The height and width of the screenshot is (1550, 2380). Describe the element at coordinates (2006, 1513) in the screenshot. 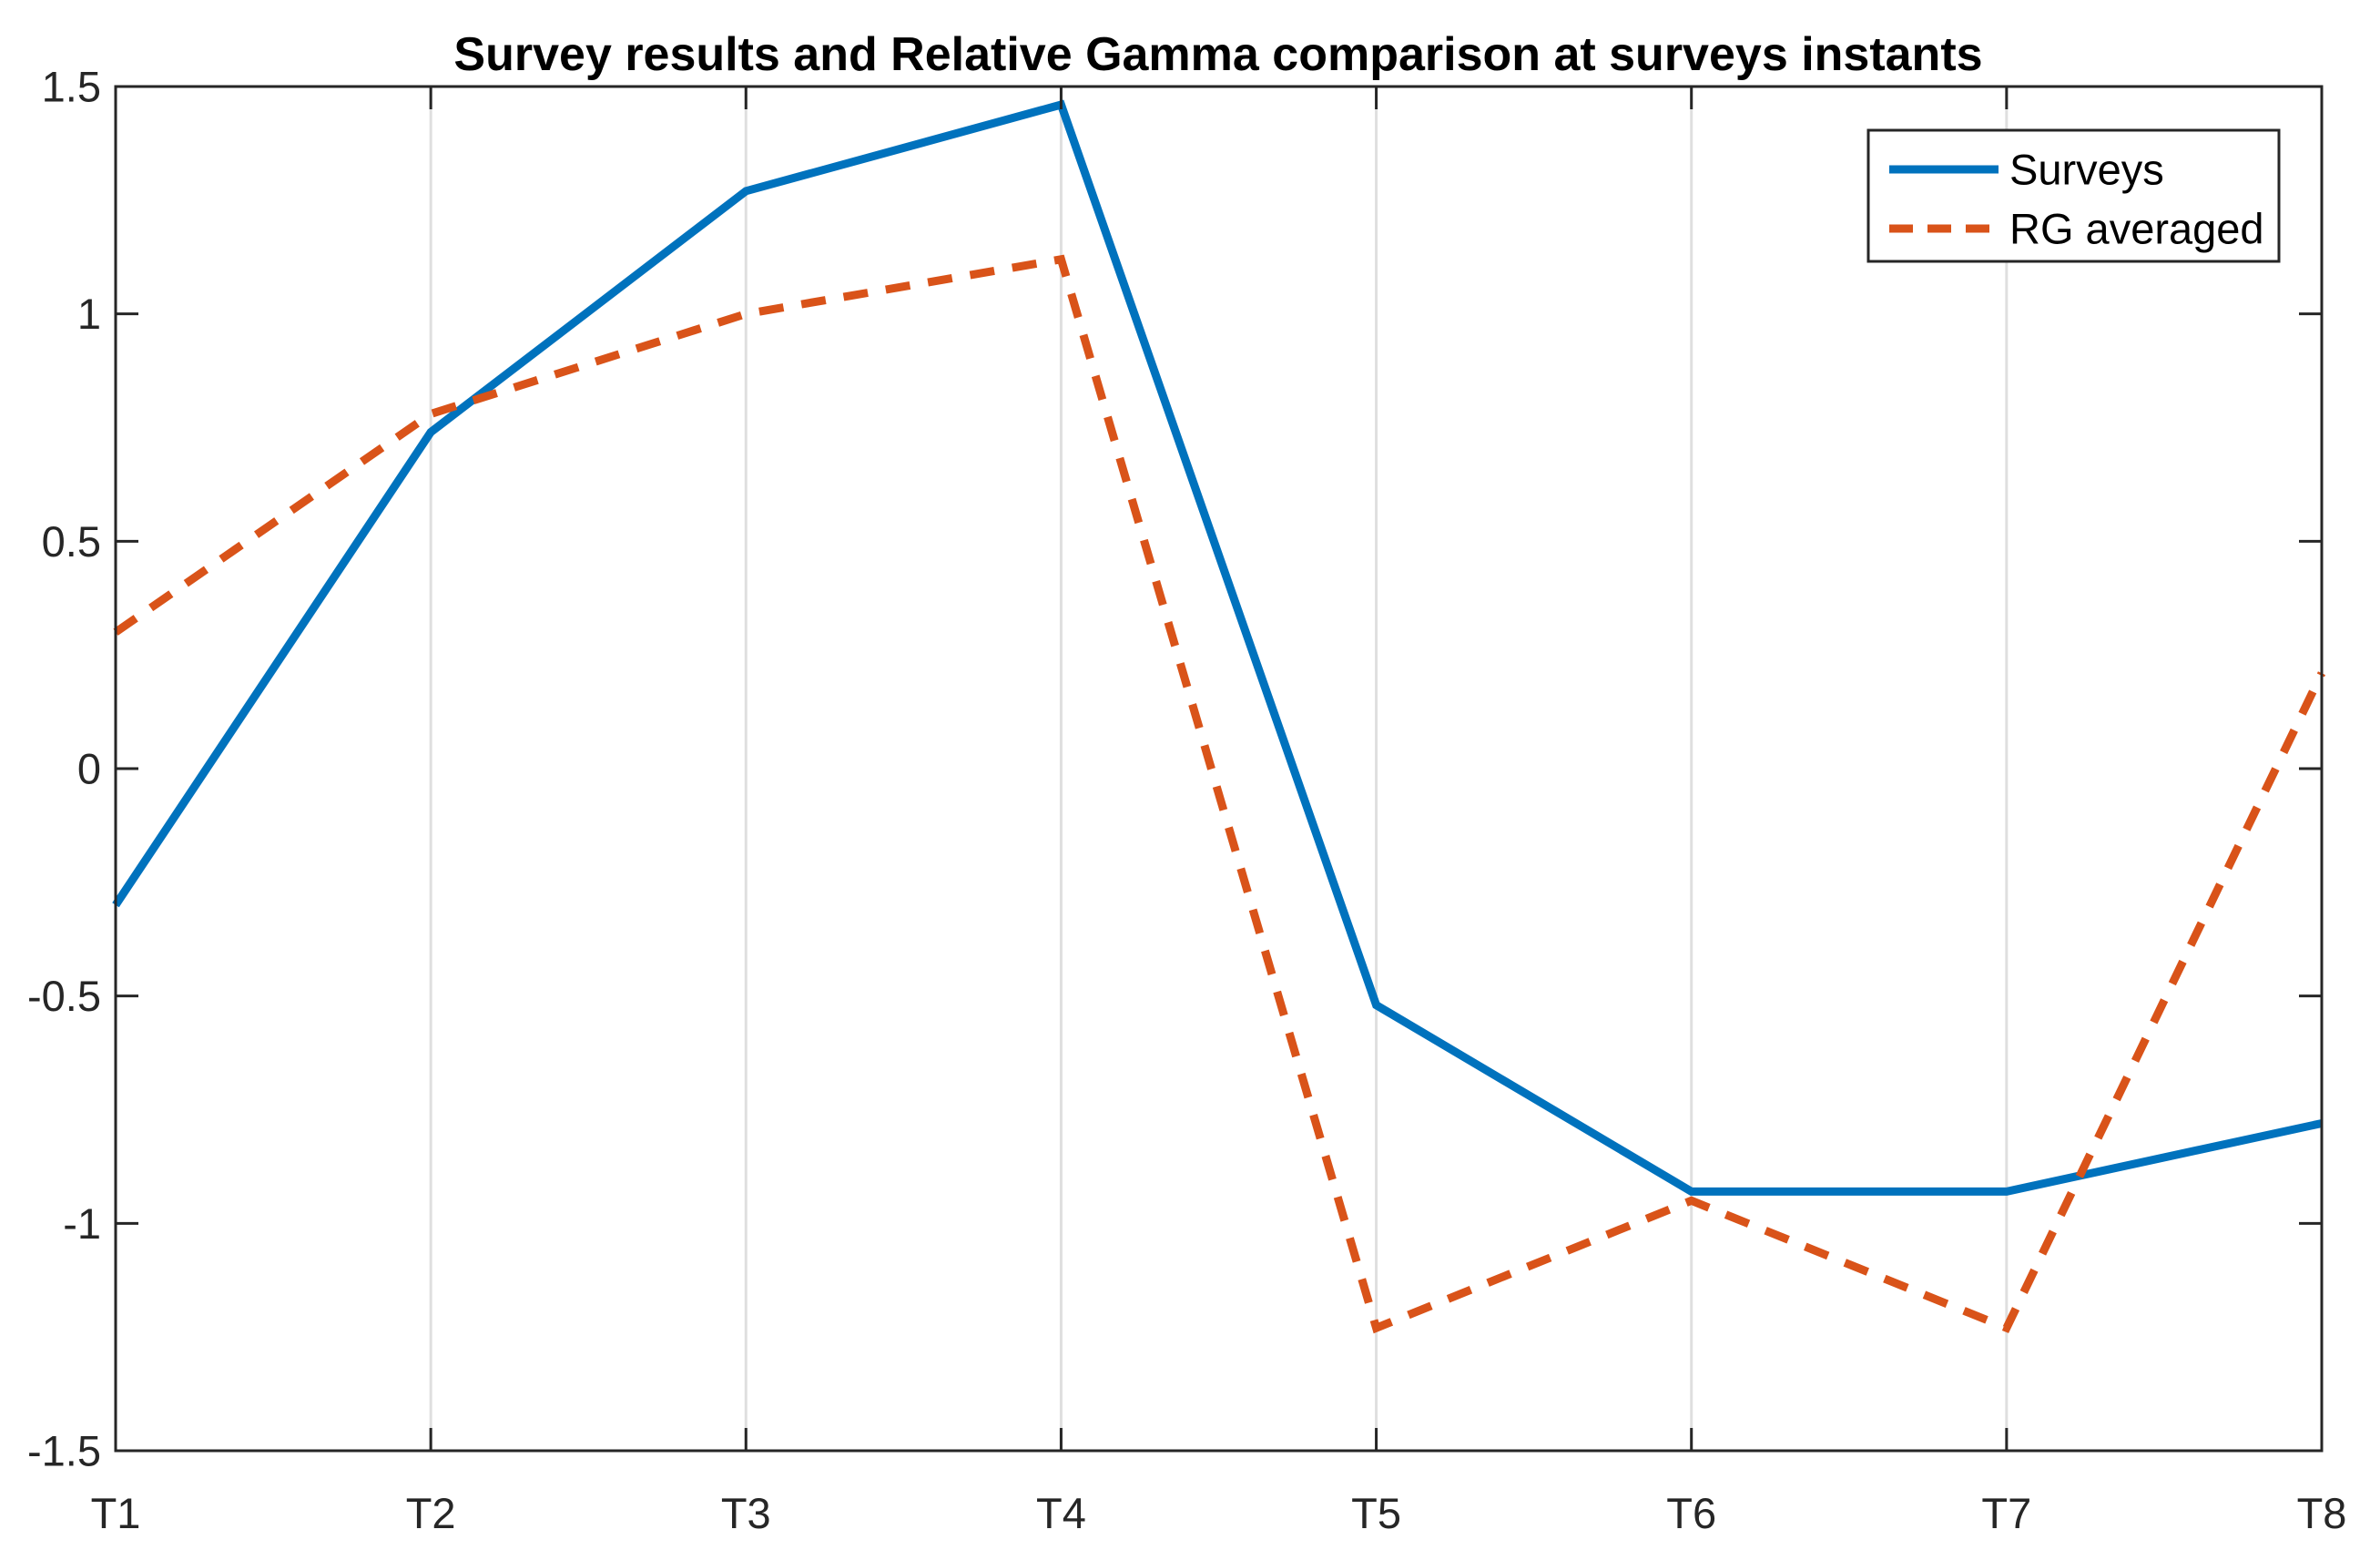

I see `x-tick-label: T7` at that location.